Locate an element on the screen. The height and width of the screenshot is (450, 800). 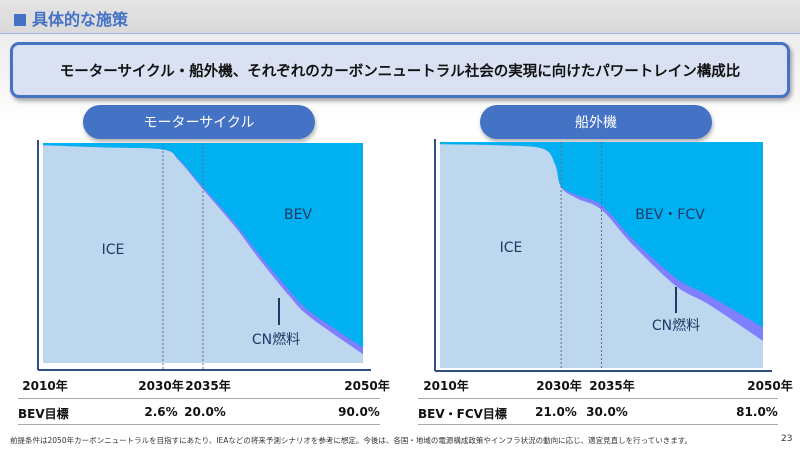
page-title: 具体的な施策 is located at coordinates (71, 18).